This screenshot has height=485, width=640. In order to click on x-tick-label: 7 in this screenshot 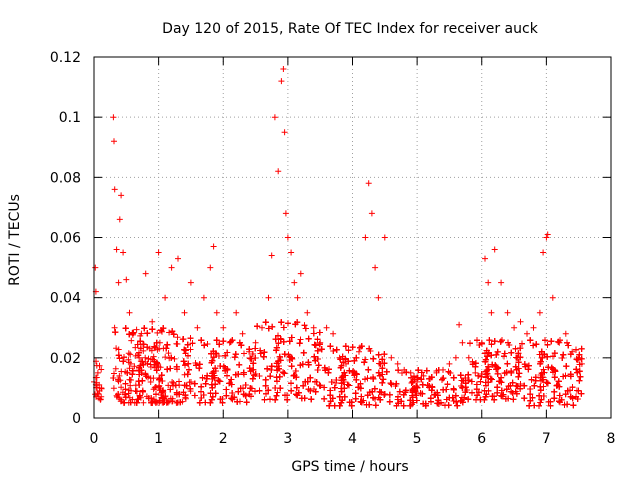, I will do `click(546, 439)`.